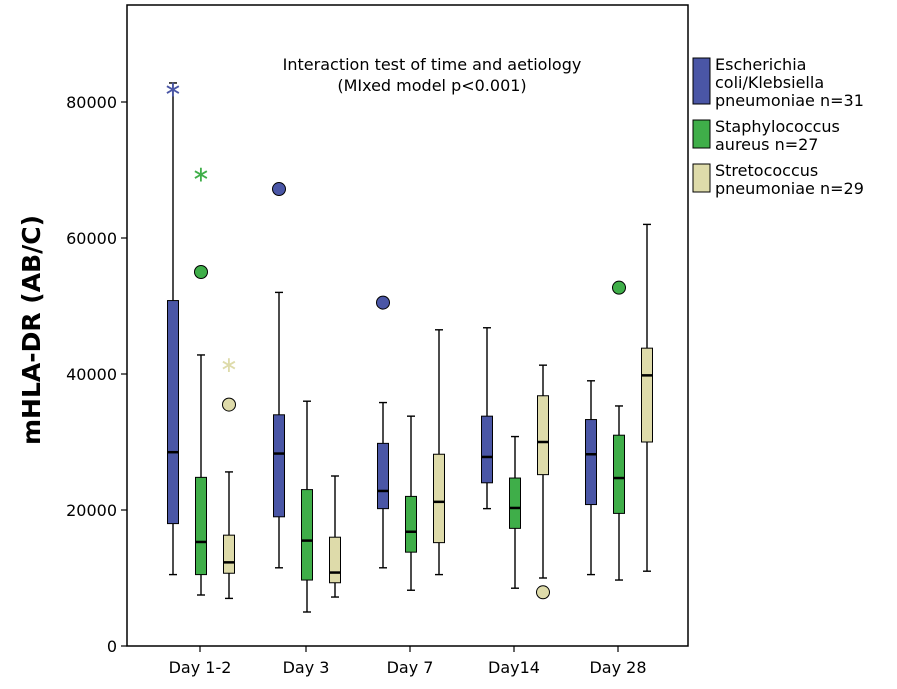  Describe the element at coordinates (31, 330) in the screenshot. I see `y-axis-label: mHLA-DR (AB/C)` at that location.